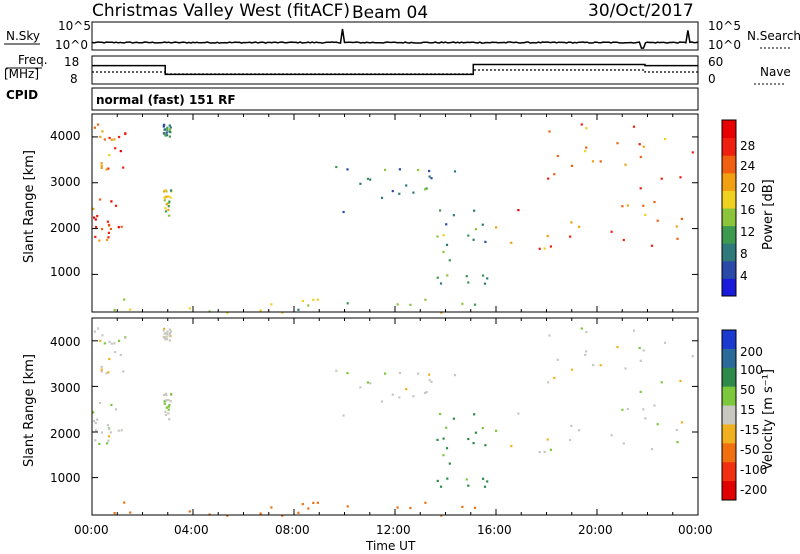 This screenshot has width=800, height=554. Describe the element at coordinates (775, 72) in the screenshot. I see `nave-label: Nave` at that location.